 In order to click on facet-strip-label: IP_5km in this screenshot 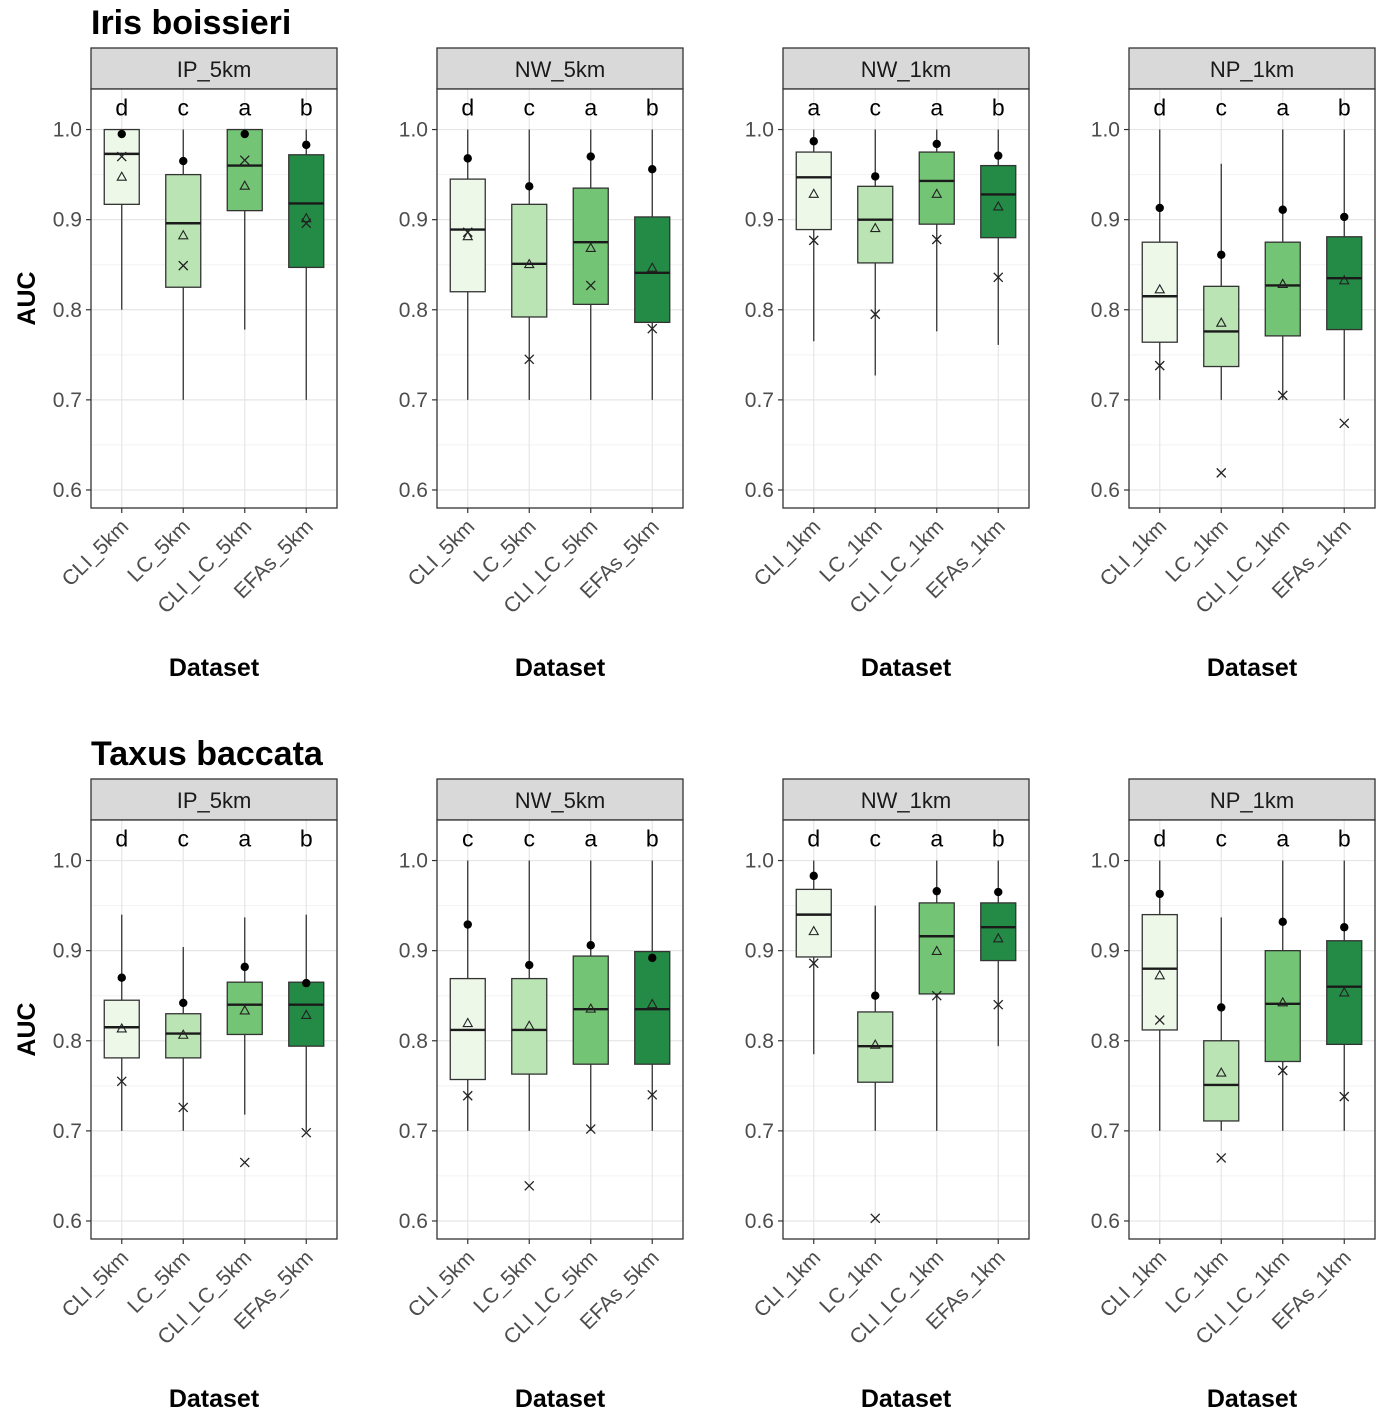, I will do `click(214, 800)`.